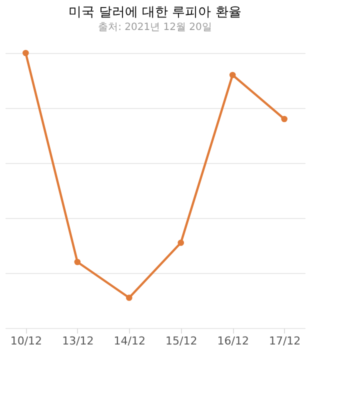 The image size is (341, 400). I want to click on x-tick-label: 13/12, so click(78, 341).